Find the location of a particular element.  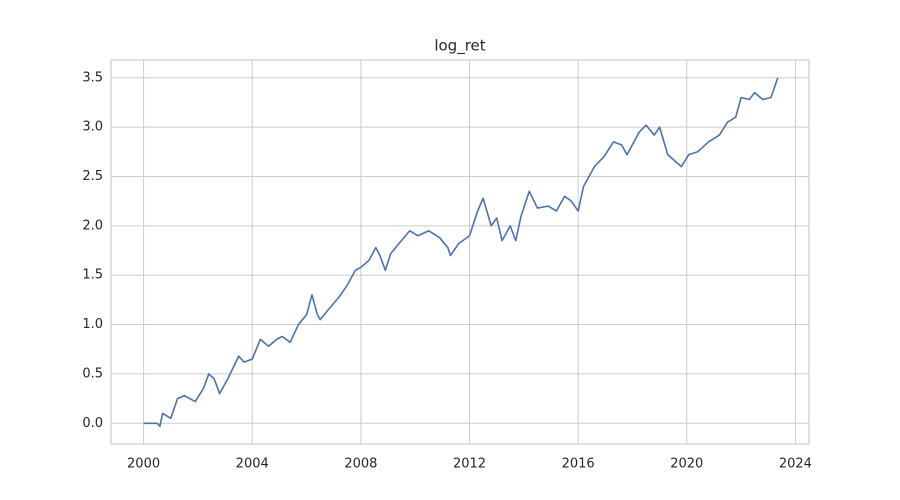

y-tick-label: 1.5 is located at coordinates (92, 275).